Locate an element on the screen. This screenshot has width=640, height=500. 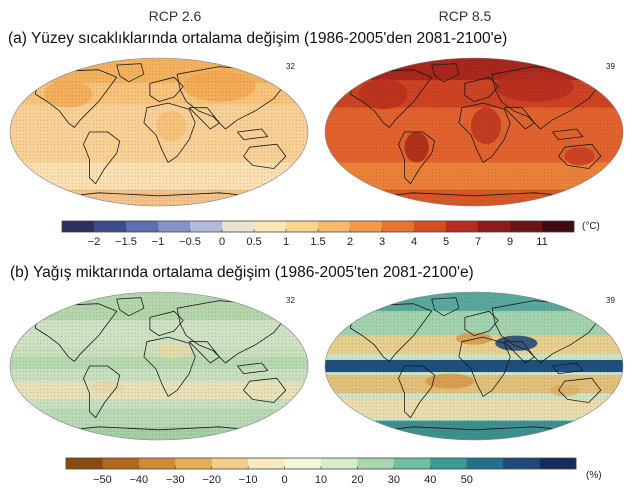
colorbar-tick-label: −30 is located at coordinates (175, 480).